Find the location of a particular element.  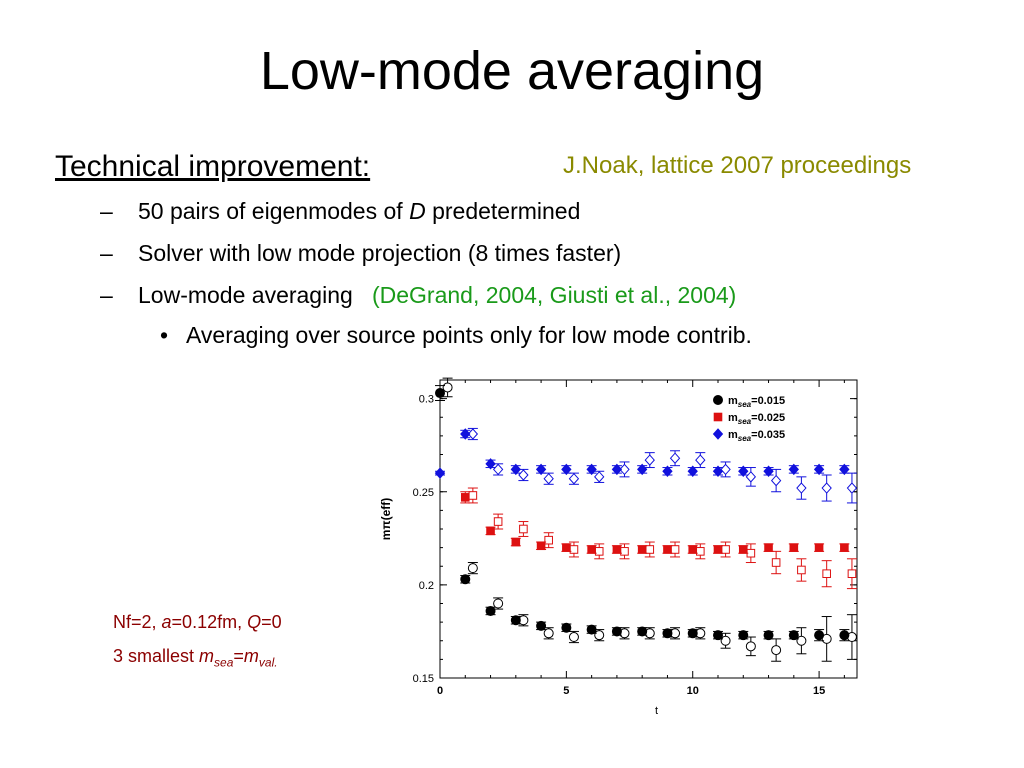

legend-label: msea=0.015 is located at coordinates (756, 402).